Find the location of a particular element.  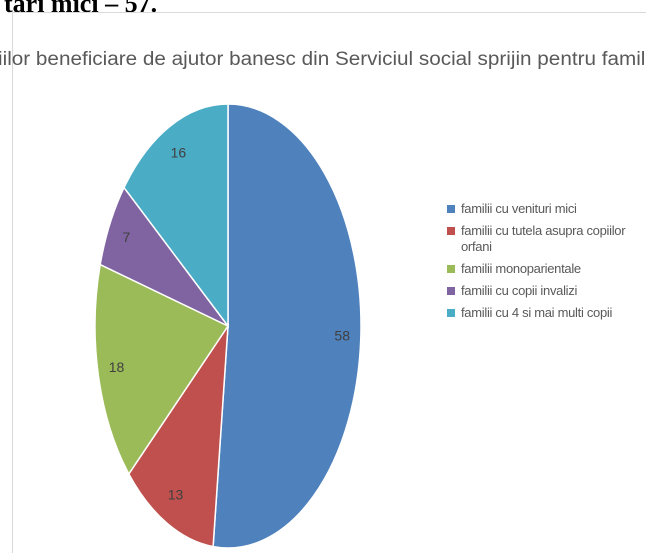

heading: tari mici – 57. is located at coordinates (81, 9).